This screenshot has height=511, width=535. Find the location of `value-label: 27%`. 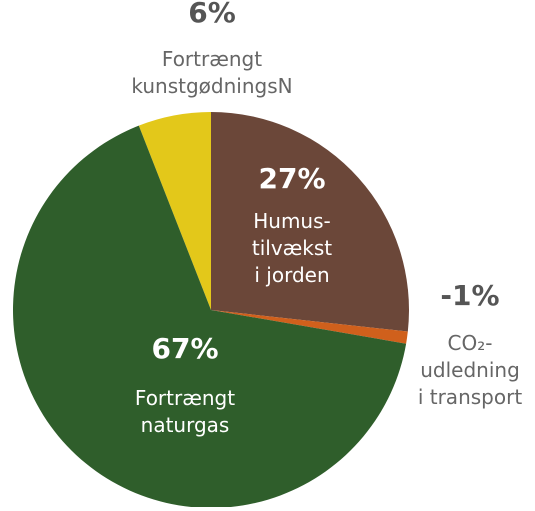

value-label: 27% is located at coordinates (291, 178).